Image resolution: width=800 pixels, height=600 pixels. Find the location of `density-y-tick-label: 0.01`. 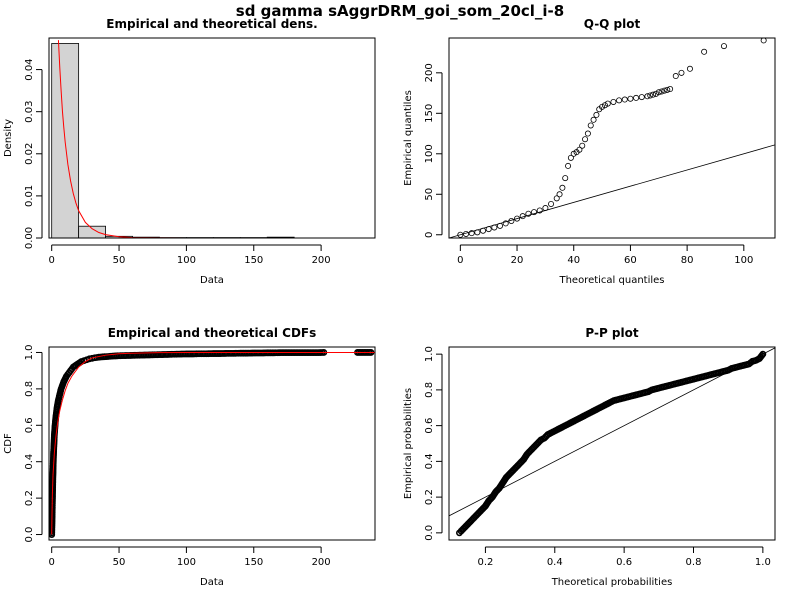

density-y-tick-label: 0.01 is located at coordinates (29, 196).